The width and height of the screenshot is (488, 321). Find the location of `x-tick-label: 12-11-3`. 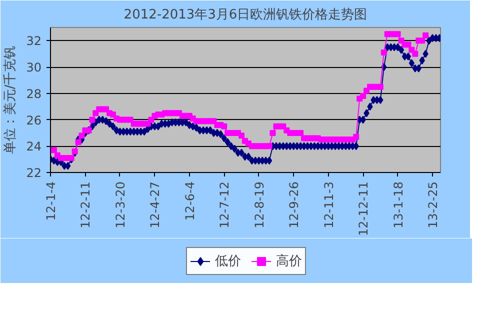

x-tick-label: 12-11-3 is located at coordinates (329, 204).